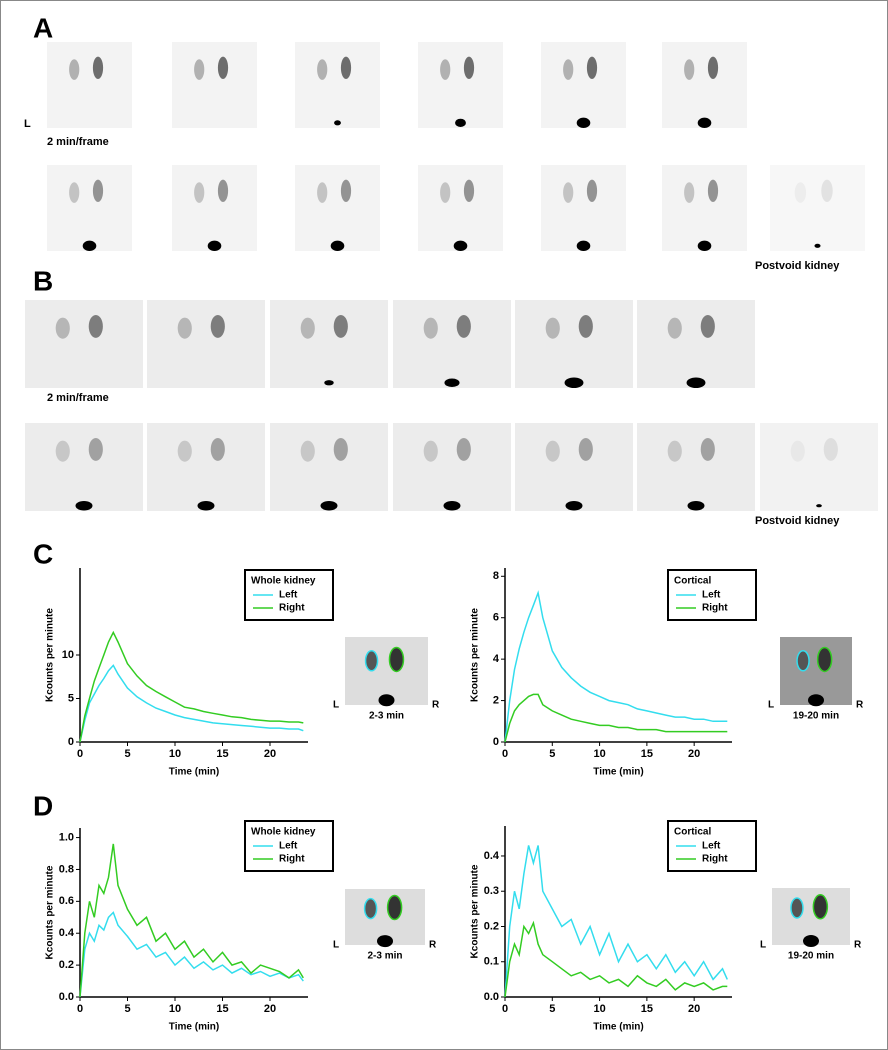 The width and height of the screenshot is (888, 1050). I want to click on y-tick-label: 8, so click(496, 576).